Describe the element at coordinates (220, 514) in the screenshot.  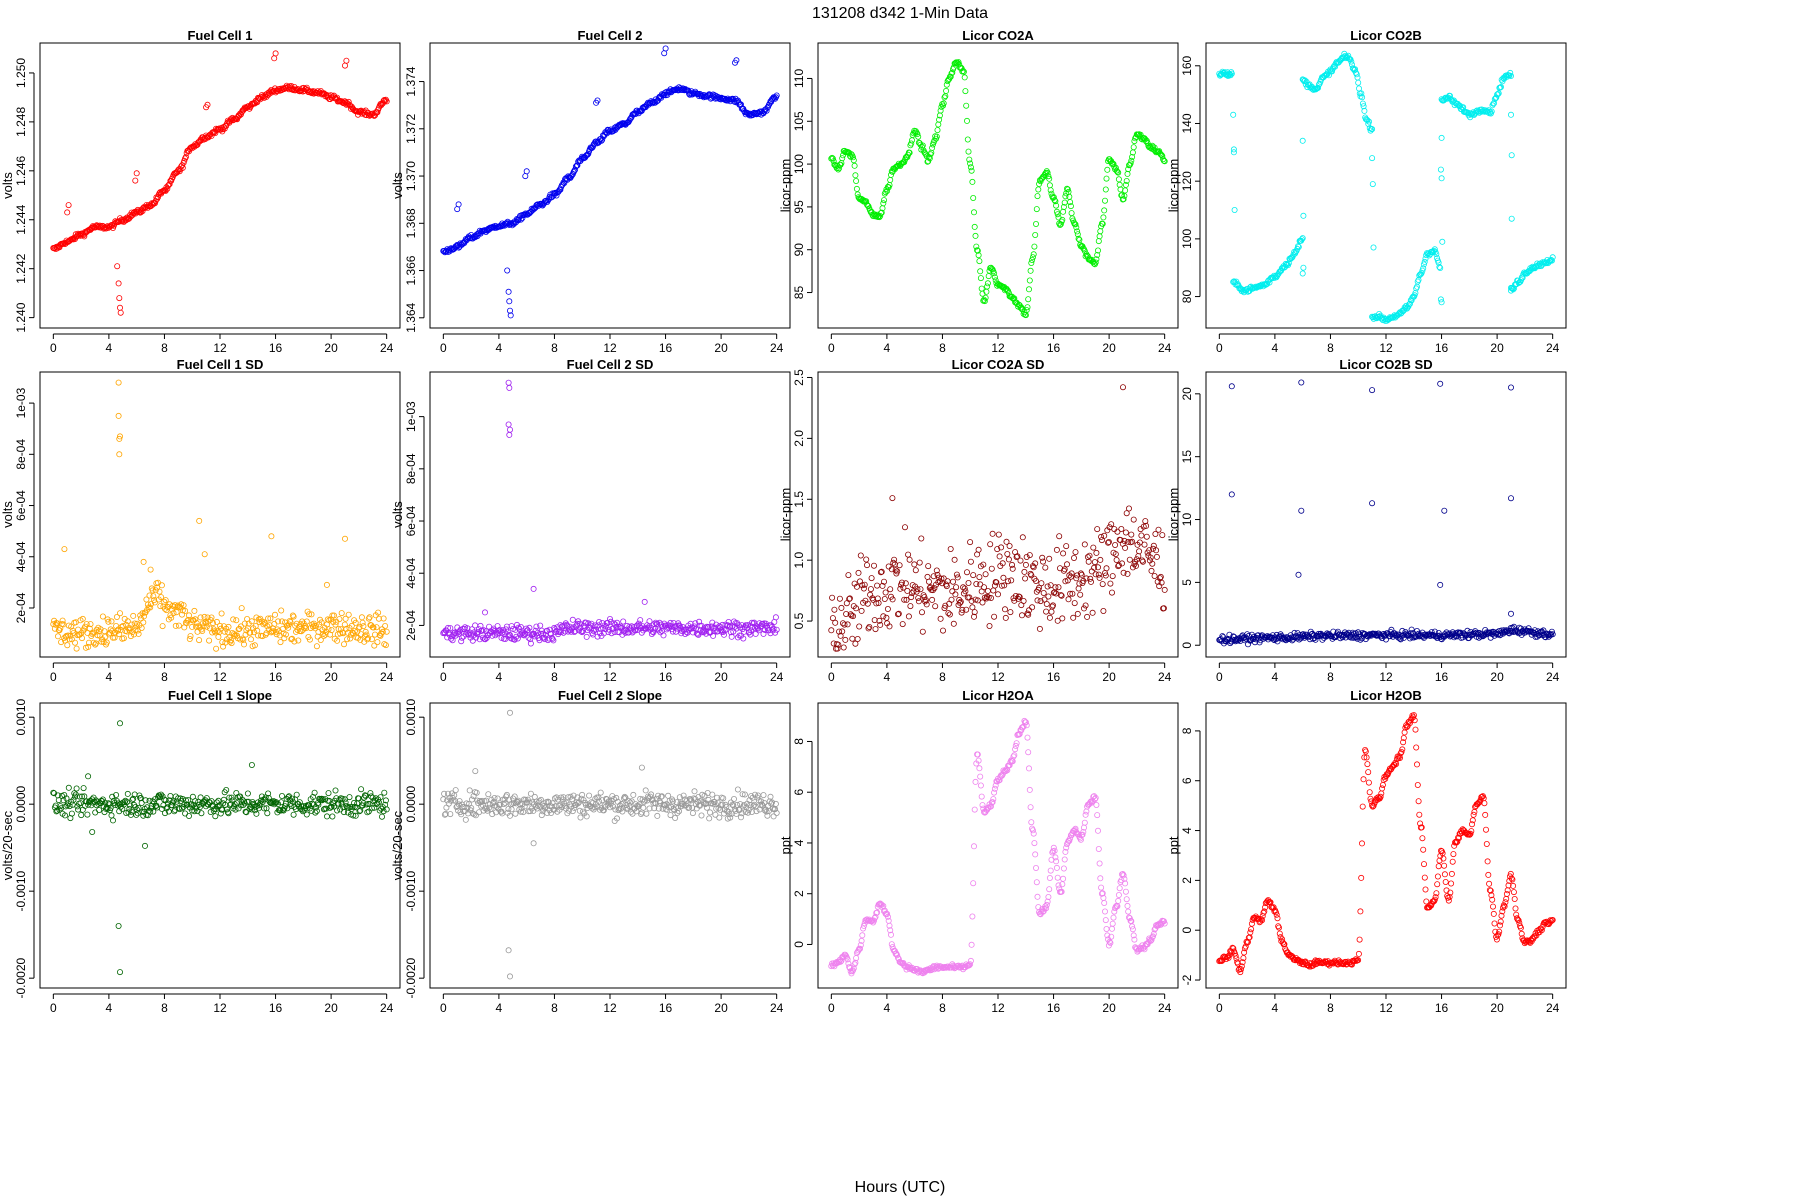
I see `plot-frame` at that location.